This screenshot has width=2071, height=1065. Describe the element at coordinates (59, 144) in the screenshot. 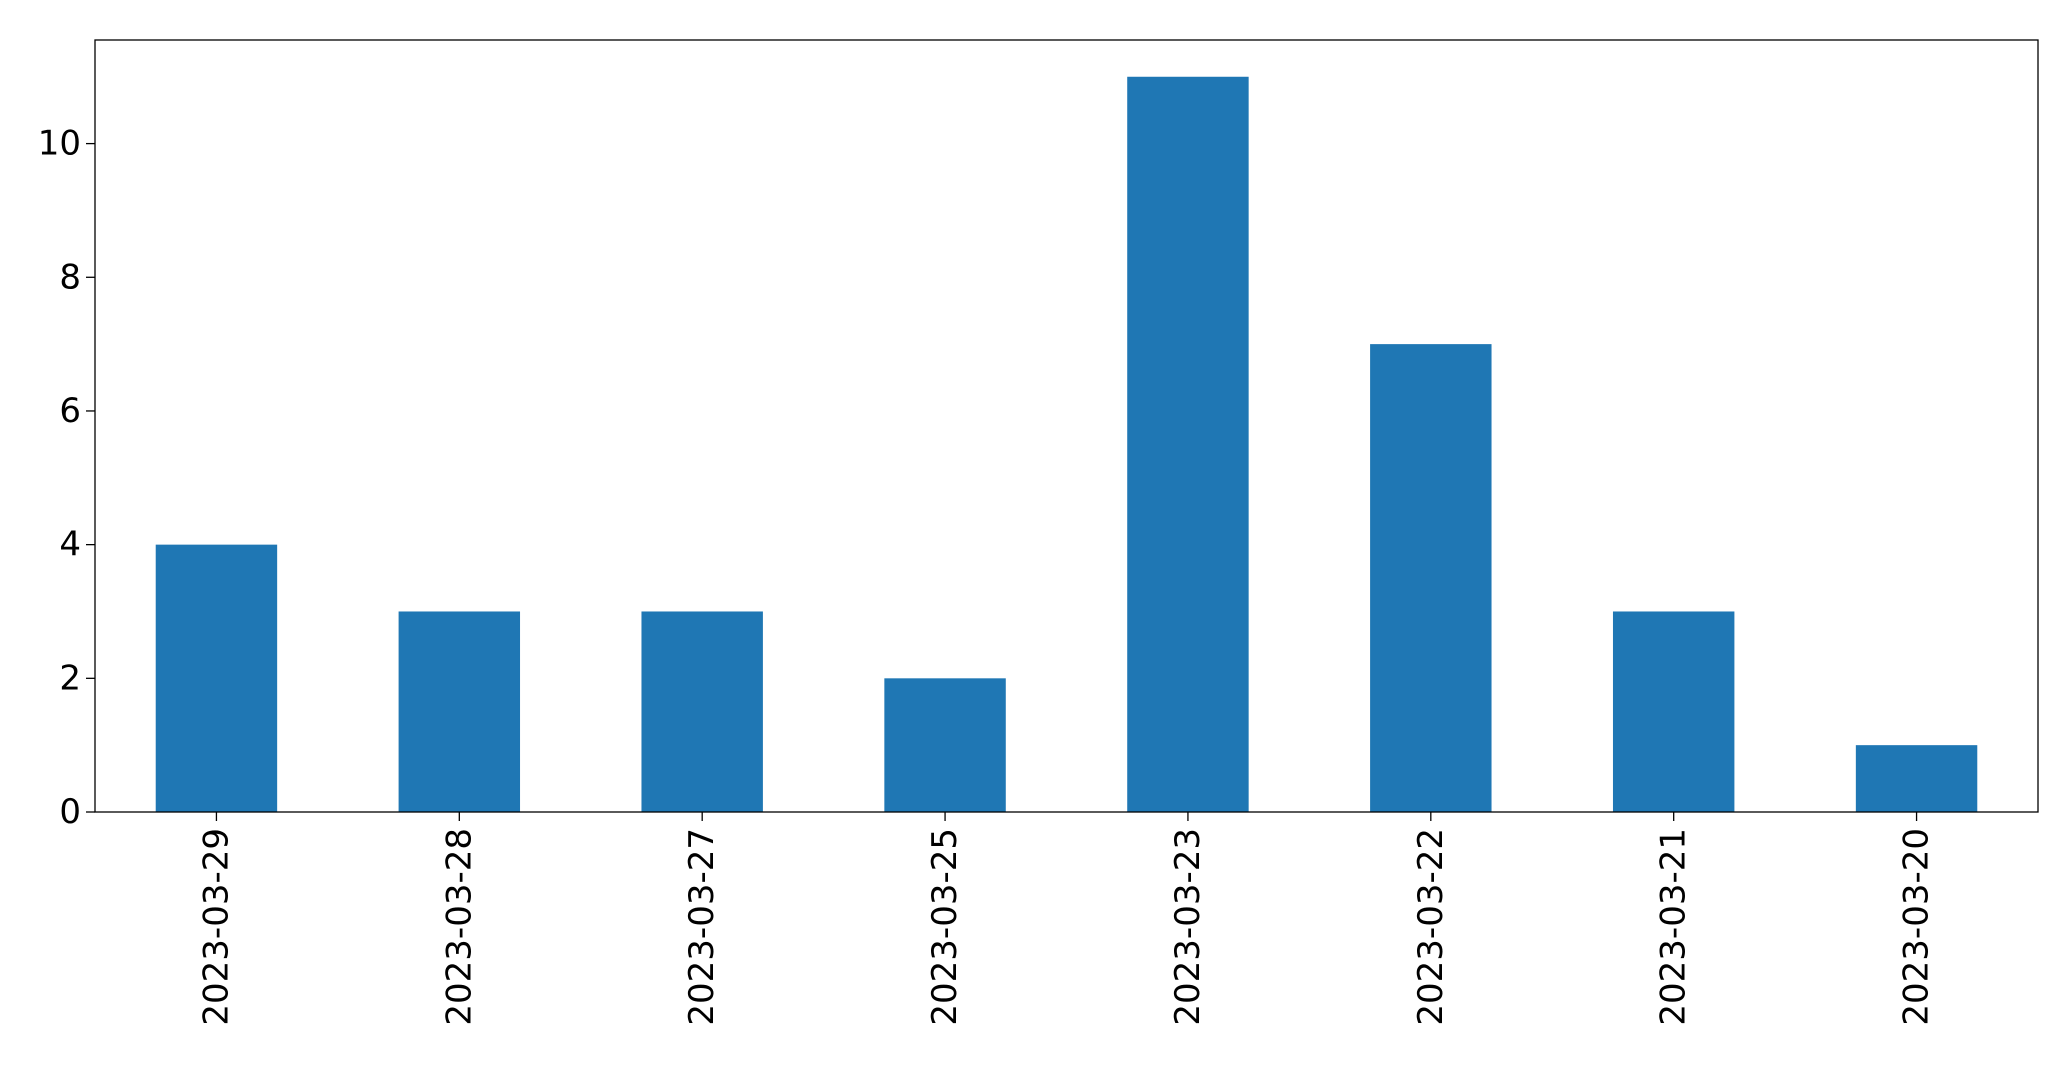

I see `y-tick-label: 10` at that location.